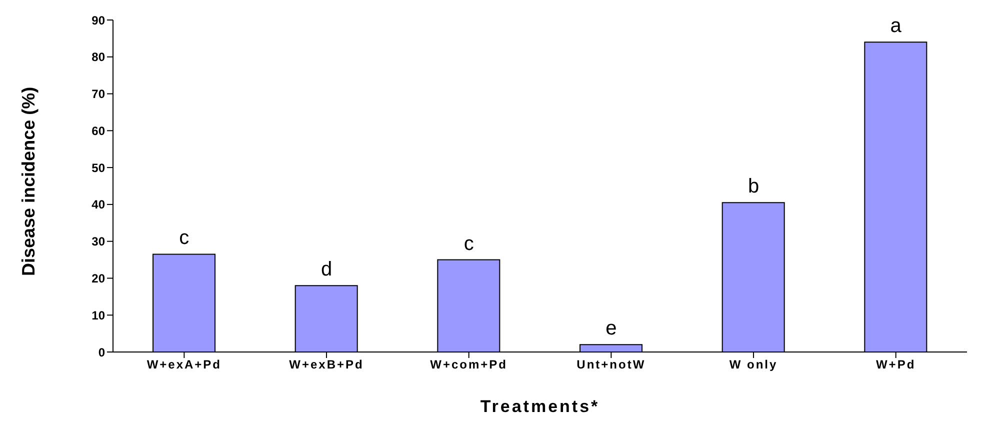  What do you see at coordinates (540, 406) in the screenshot?
I see `x-axis-title: Treatments*` at bounding box center [540, 406].